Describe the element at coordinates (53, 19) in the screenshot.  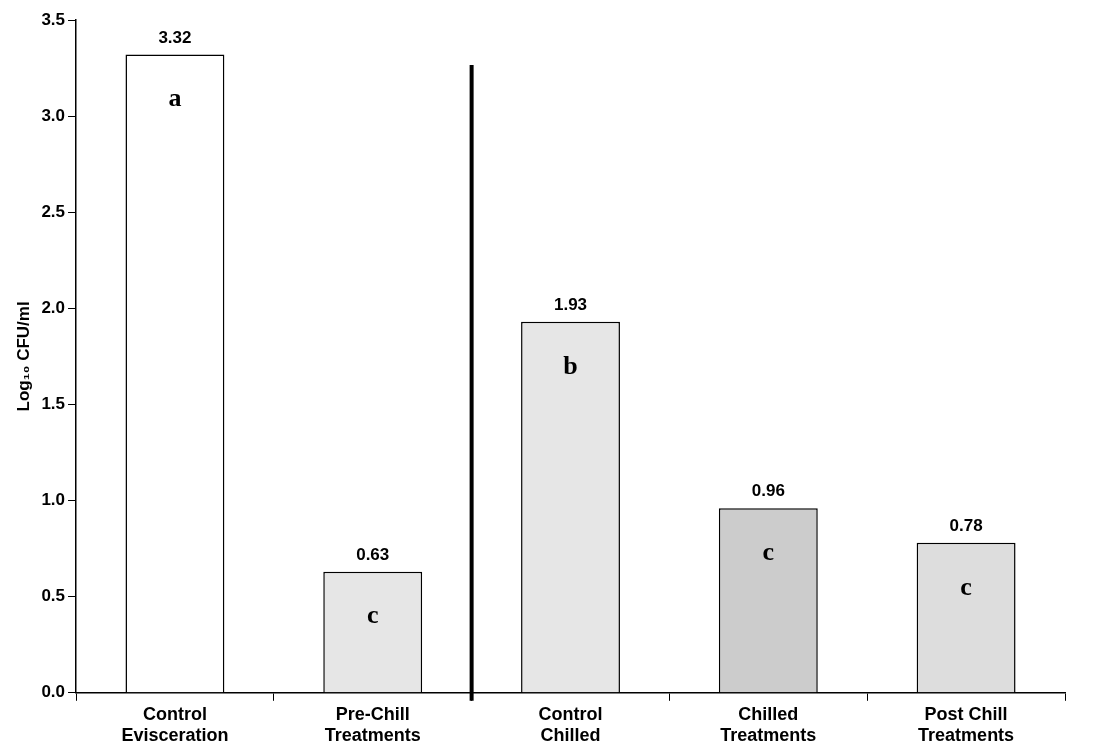
I see `y-tick-label: 3.5` at that location.